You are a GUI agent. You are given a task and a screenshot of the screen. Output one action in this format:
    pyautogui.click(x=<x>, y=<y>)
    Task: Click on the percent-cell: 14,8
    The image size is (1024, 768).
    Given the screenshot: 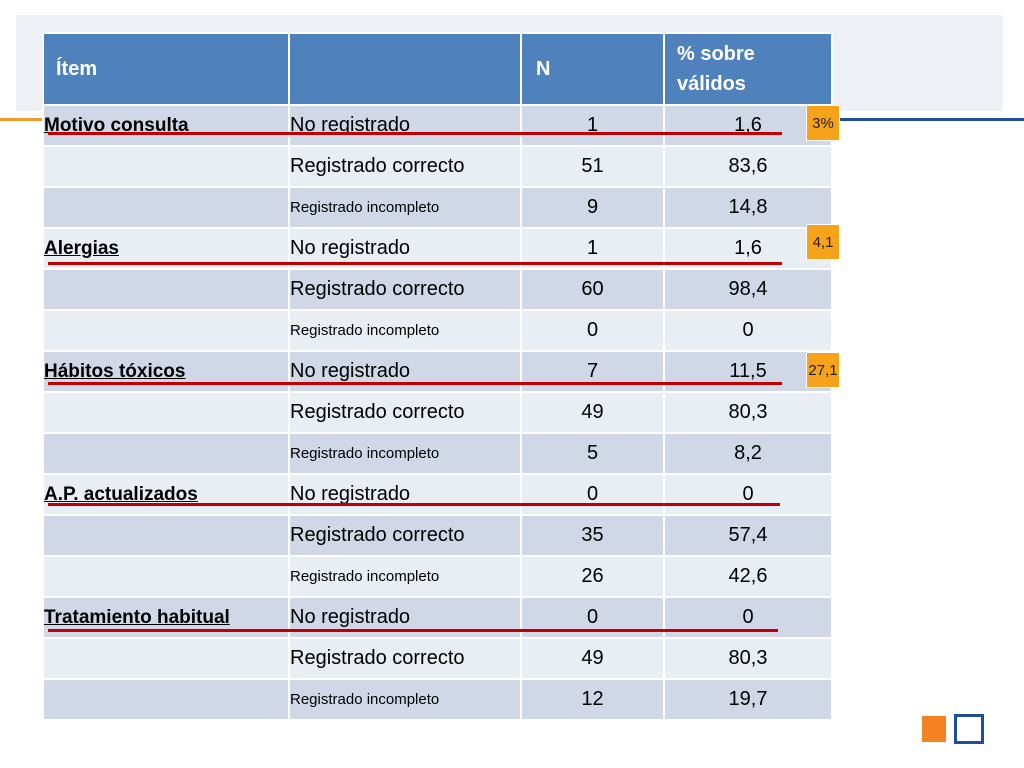 What is the action you would take?
    pyautogui.click(x=748, y=207)
    